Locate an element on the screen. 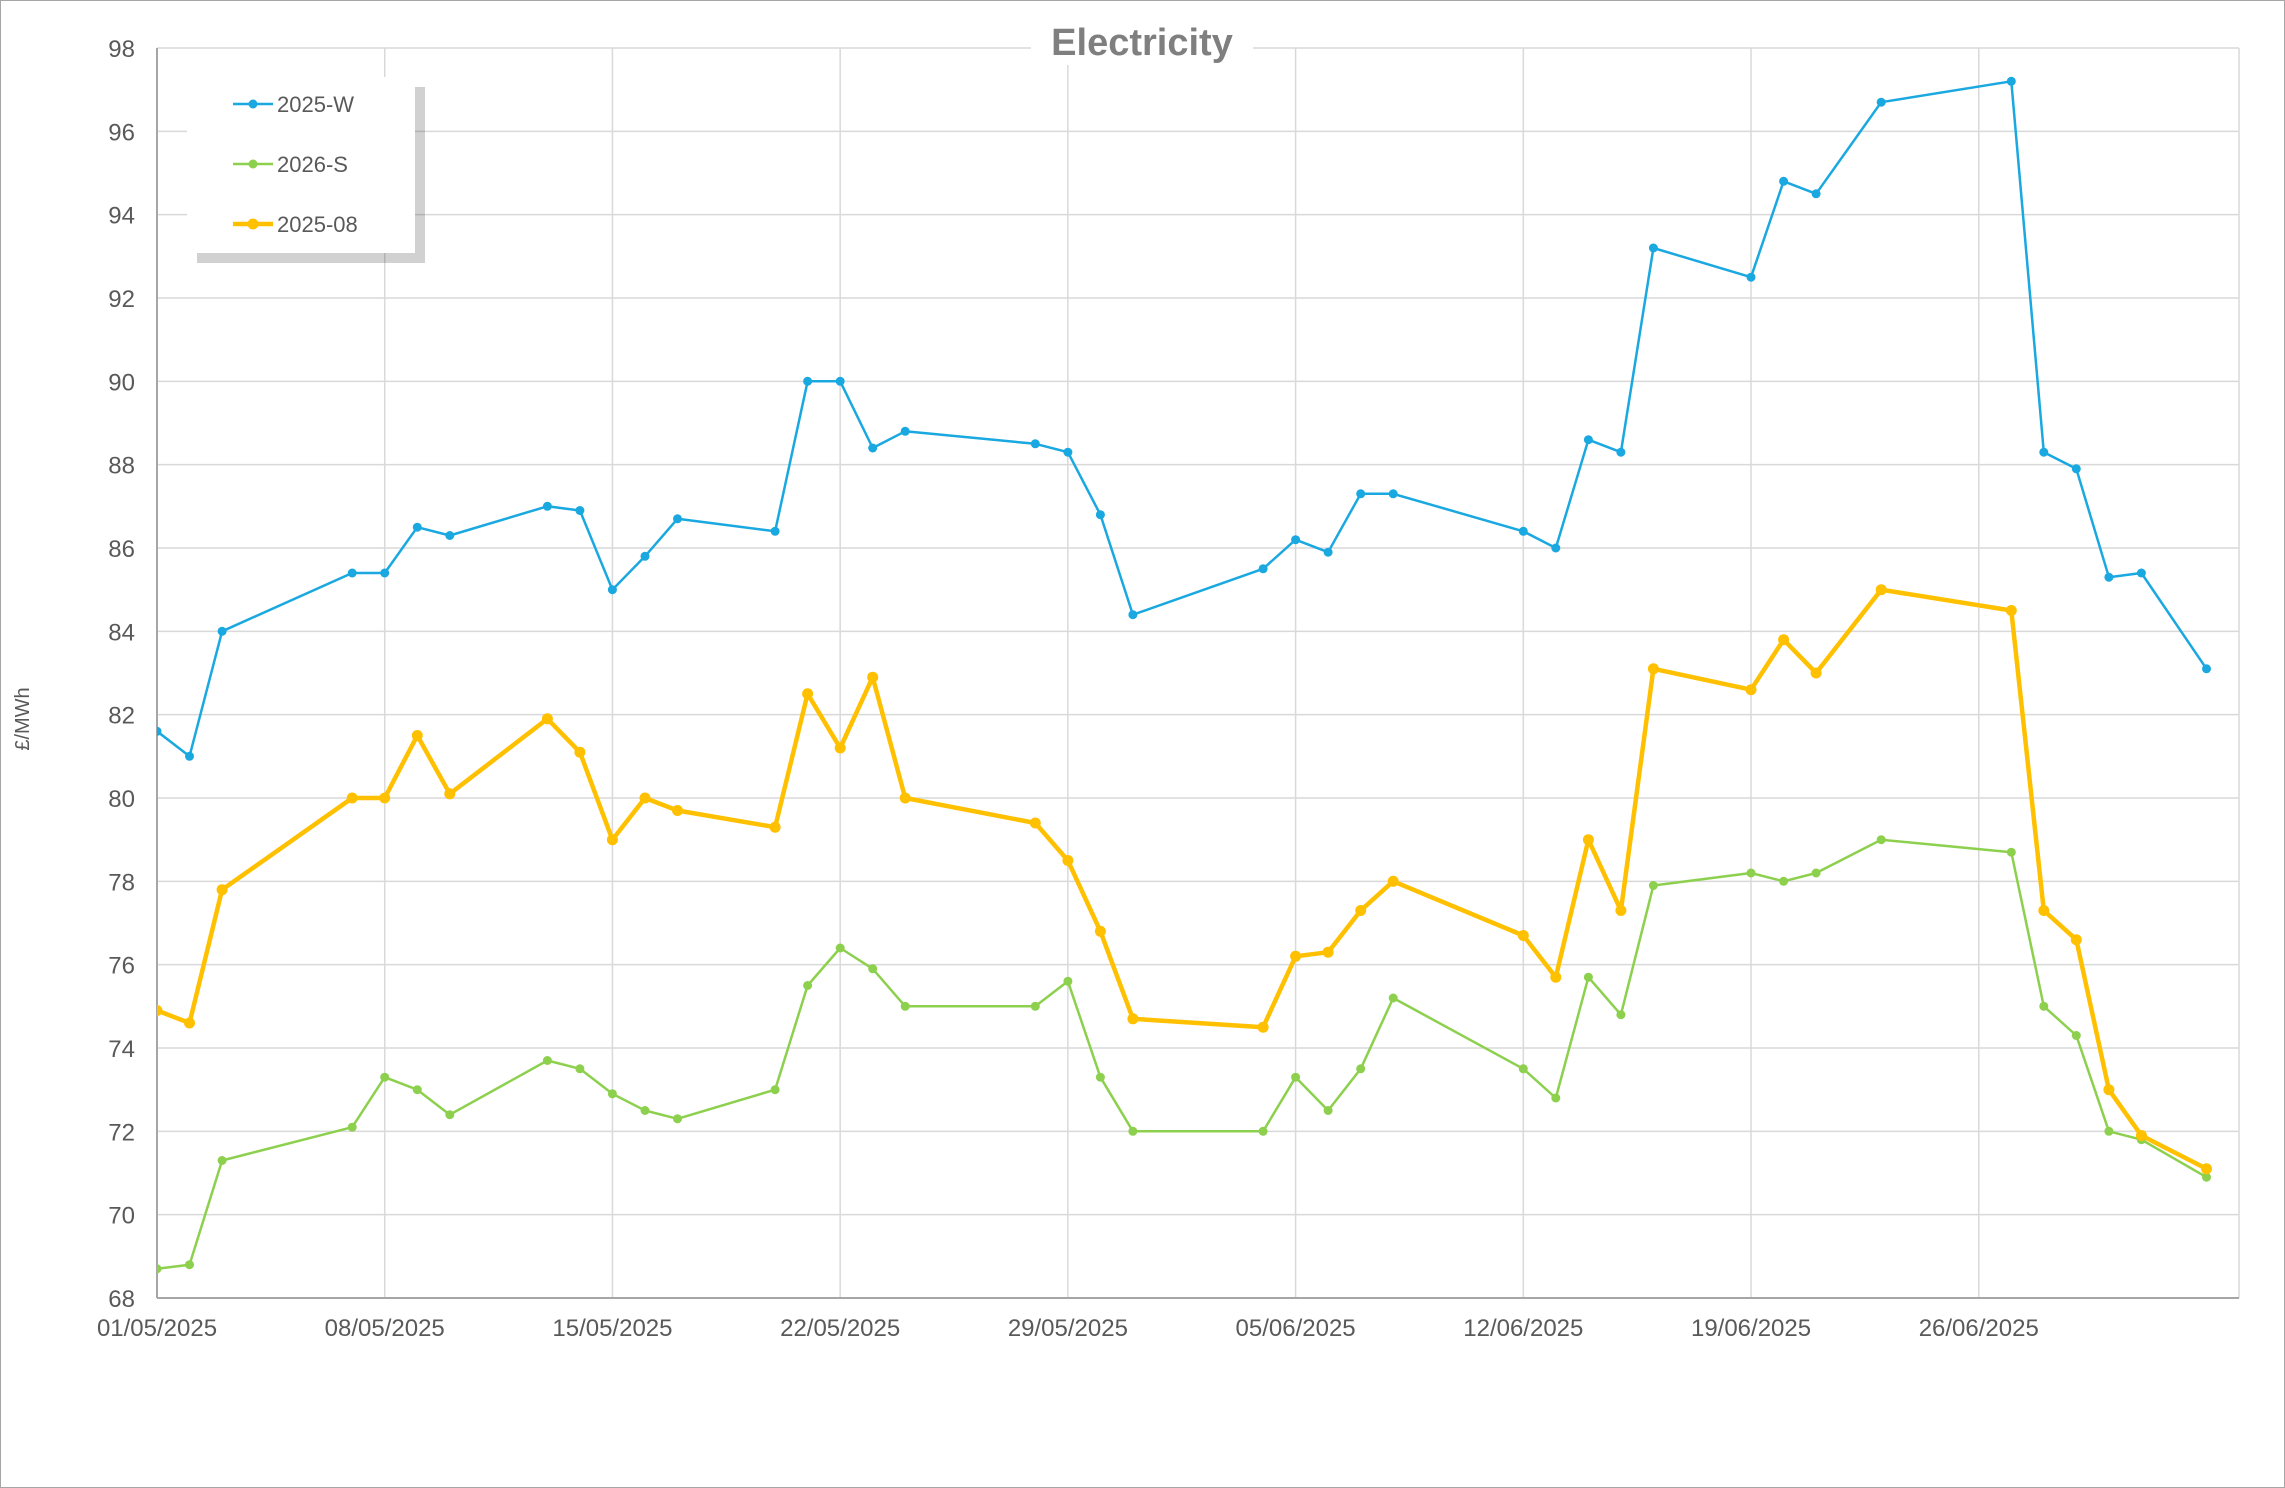 This screenshot has width=2285, height=1488. y-tick-label: 82 is located at coordinates (121, 716).